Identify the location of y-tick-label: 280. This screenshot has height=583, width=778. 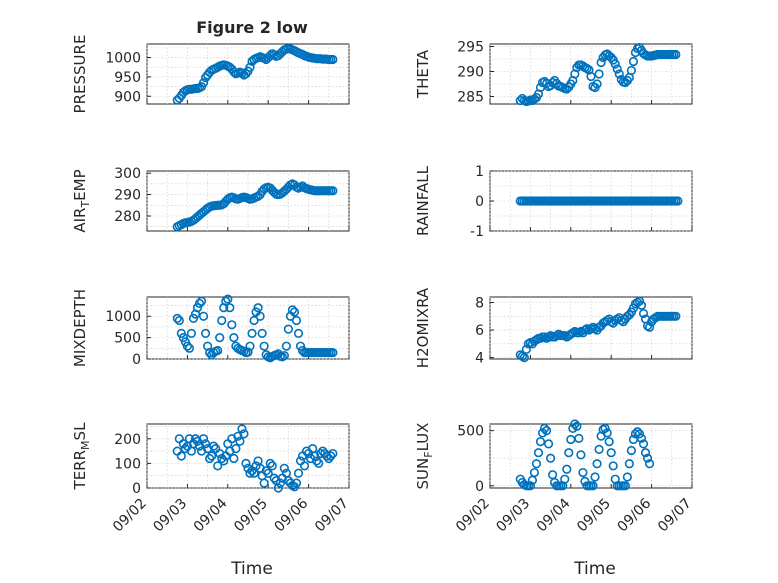
(127, 217).